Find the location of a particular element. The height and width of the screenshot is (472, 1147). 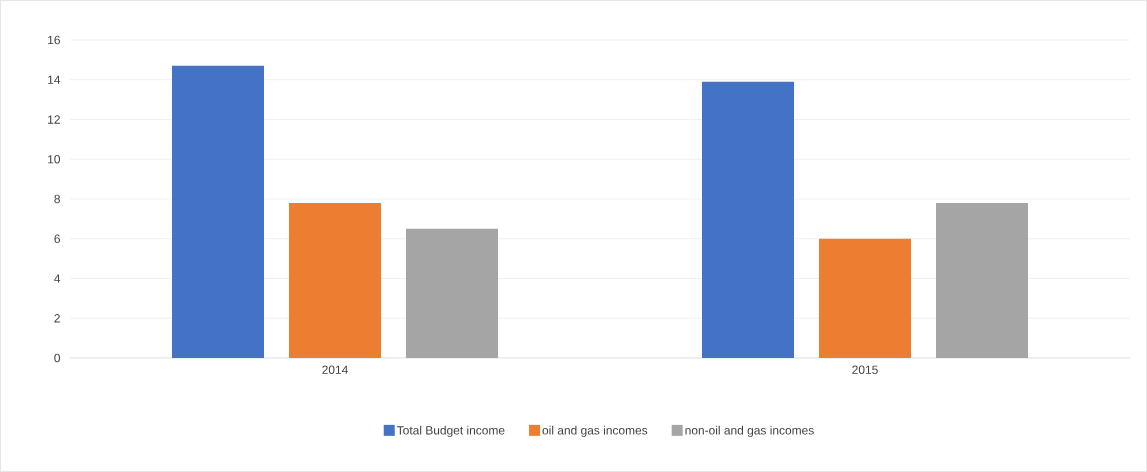

x-tick-label: 2014 is located at coordinates (335, 369).